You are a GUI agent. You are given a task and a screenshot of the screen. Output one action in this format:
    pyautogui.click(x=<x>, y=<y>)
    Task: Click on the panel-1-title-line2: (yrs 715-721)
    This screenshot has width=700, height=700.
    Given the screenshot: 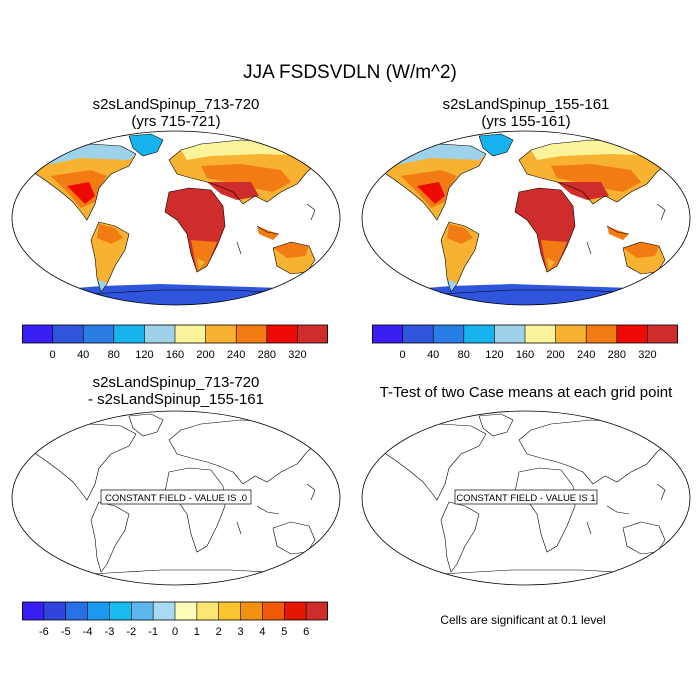 What is the action you would take?
    pyautogui.click(x=176, y=121)
    